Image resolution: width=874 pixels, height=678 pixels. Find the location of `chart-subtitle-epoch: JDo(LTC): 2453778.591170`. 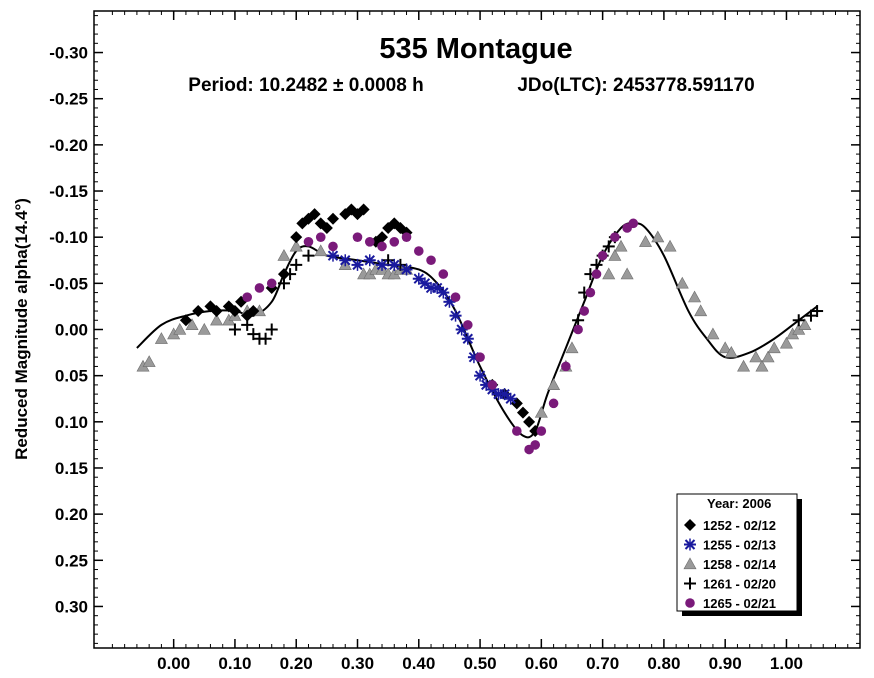

chart-subtitle-epoch: JDo(LTC): 2453778.591170 is located at coordinates (635, 85).